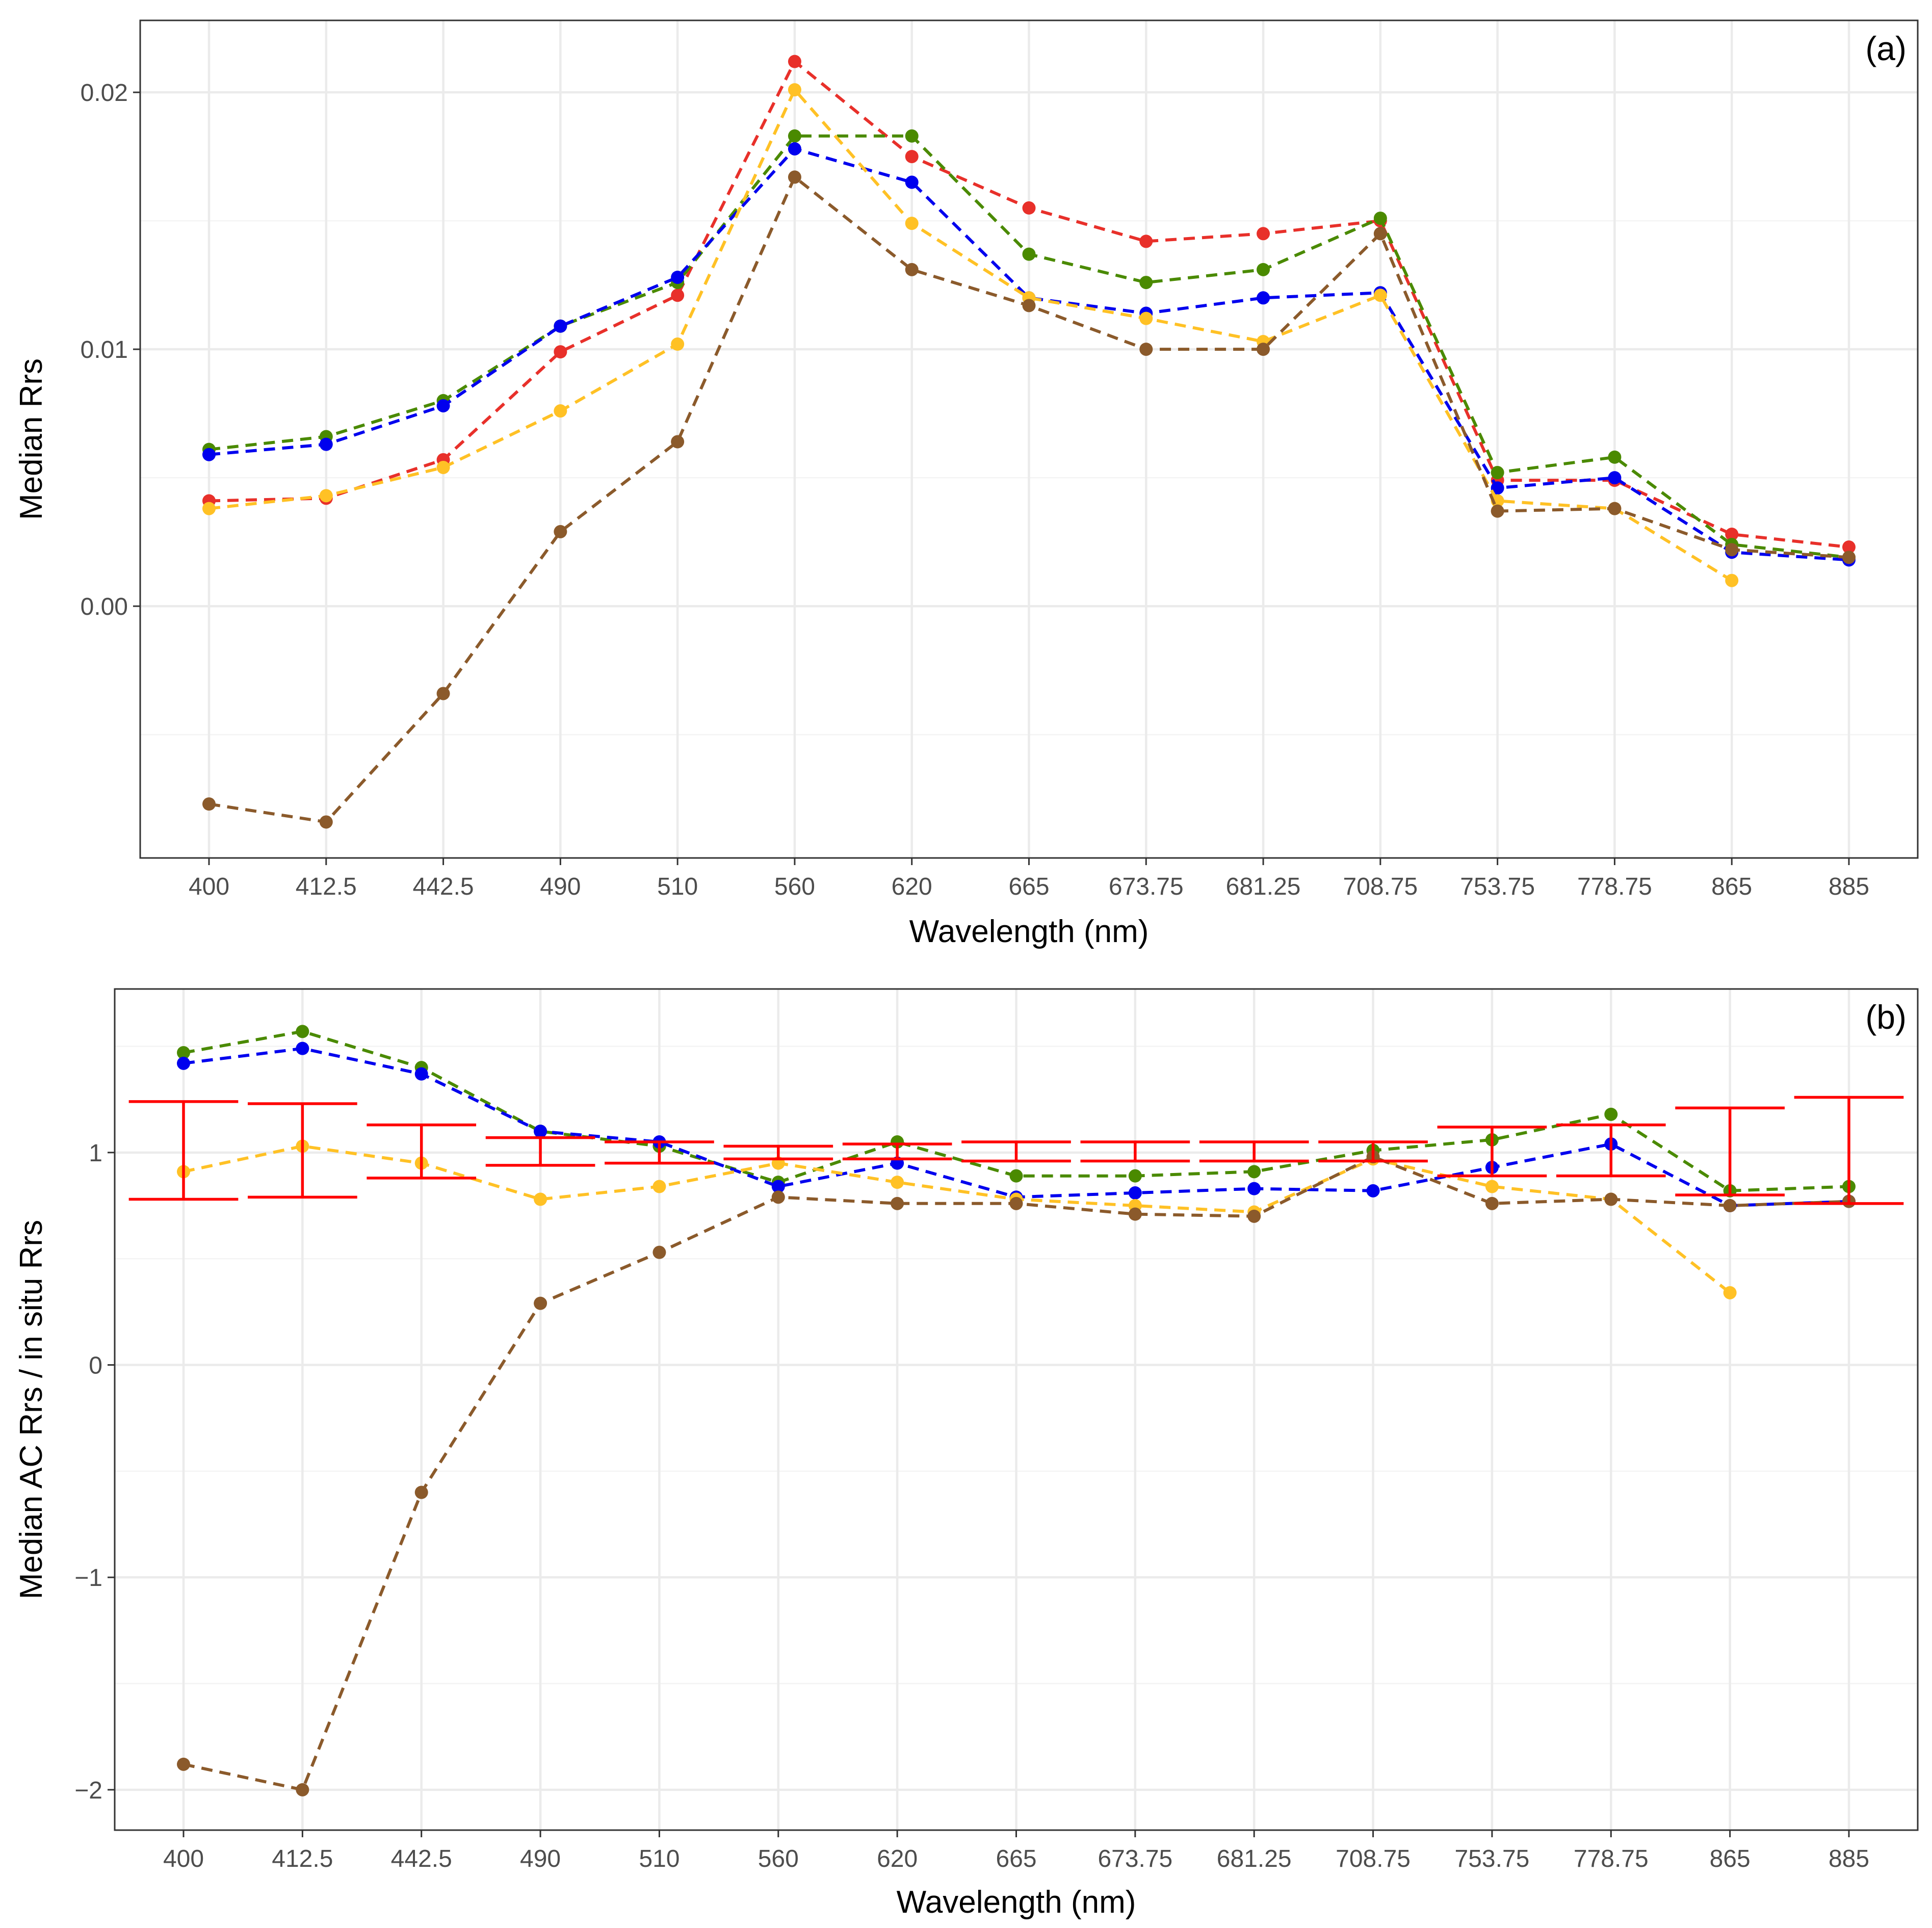 The height and width of the screenshot is (1928, 1932). Describe the element at coordinates (957, 1219) in the screenshot. I see `series-line-yellow` at that location.